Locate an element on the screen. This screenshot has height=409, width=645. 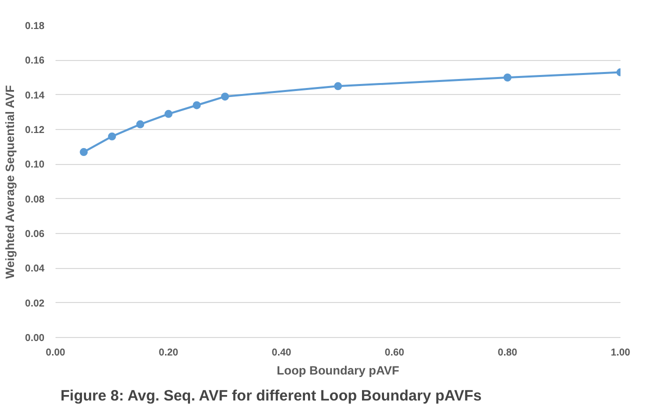
y-tick-label: 0.00 is located at coordinates (35, 338).